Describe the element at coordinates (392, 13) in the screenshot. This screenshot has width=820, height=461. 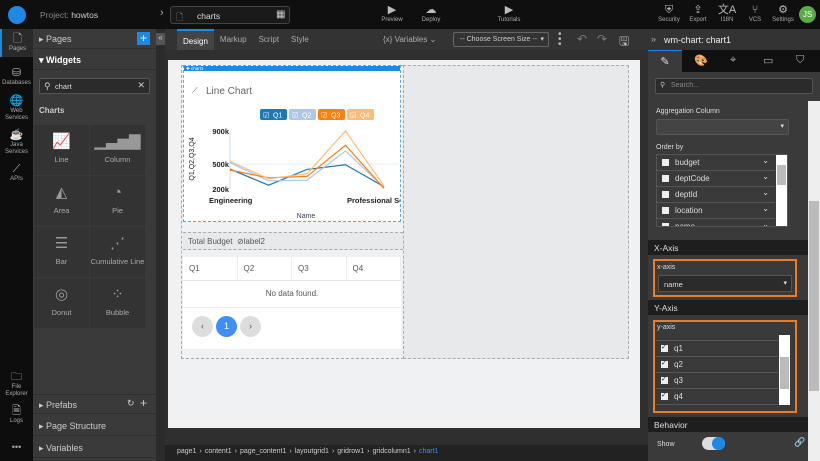
I see `preview-button: ▶ Preview` at that location.